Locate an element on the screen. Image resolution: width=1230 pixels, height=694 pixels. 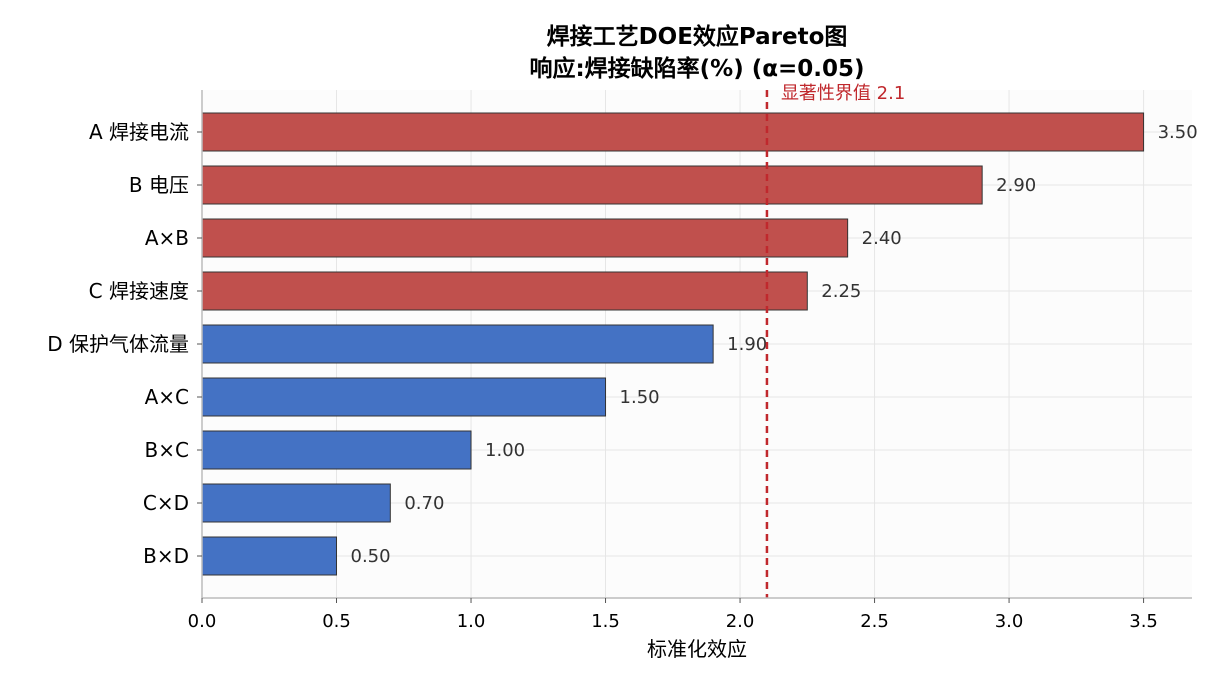
x-tick-labels: 0.0 0.5 1.0 1.5 2.0 2.5 3.0 3.5 is located at coordinates (673, 621).